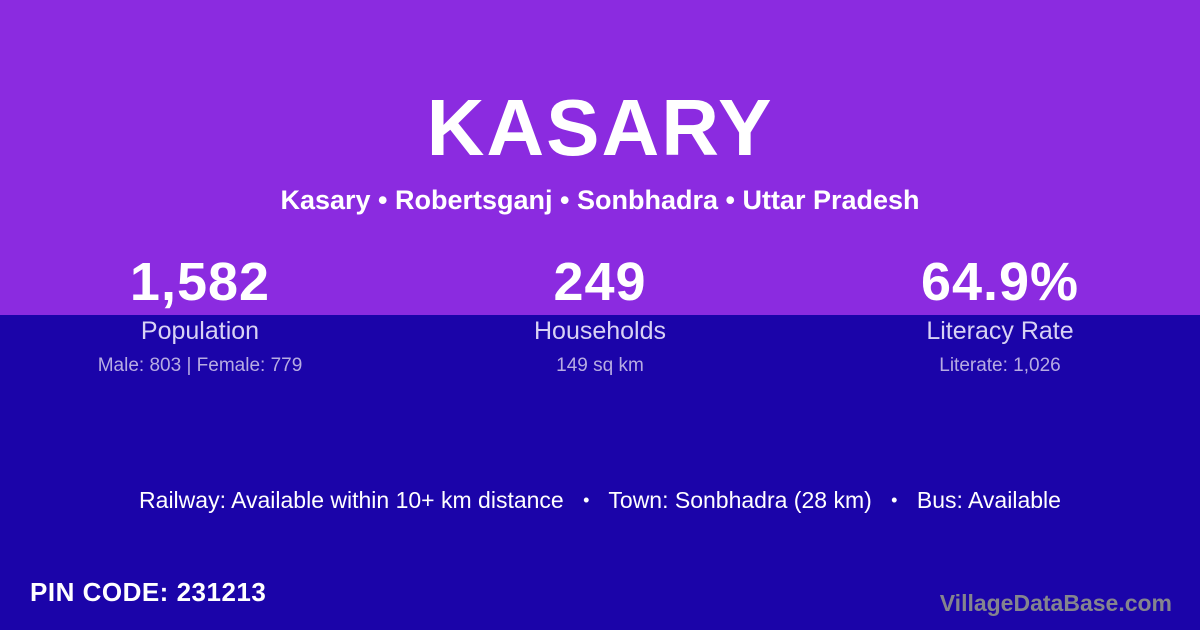 Image resolution: width=1200 pixels, height=630 pixels. What do you see at coordinates (200, 365) in the screenshot?
I see `population-breakdown: Male: 803 | Female: 779` at bounding box center [200, 365].